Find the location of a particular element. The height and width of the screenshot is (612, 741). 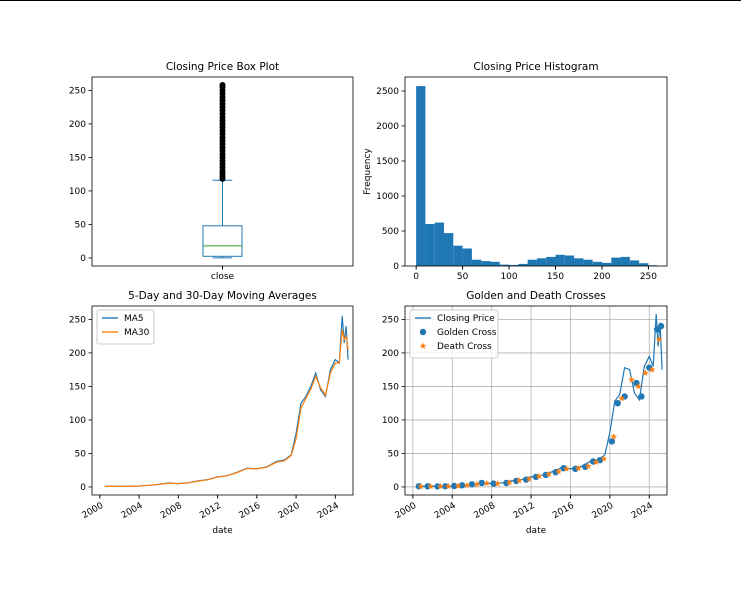

legend-label: Death Cross is located at coordinates (464, 347).